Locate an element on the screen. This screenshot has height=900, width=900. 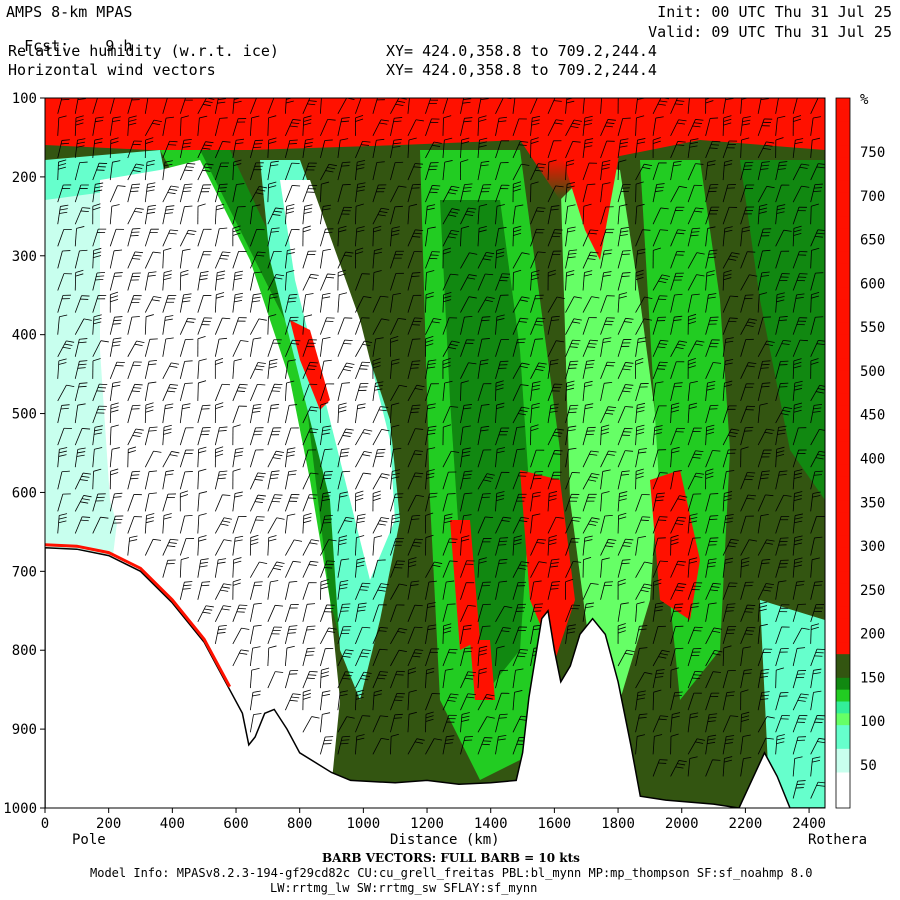
x-tick-label: 1200 is located at coordinates (427, 824).